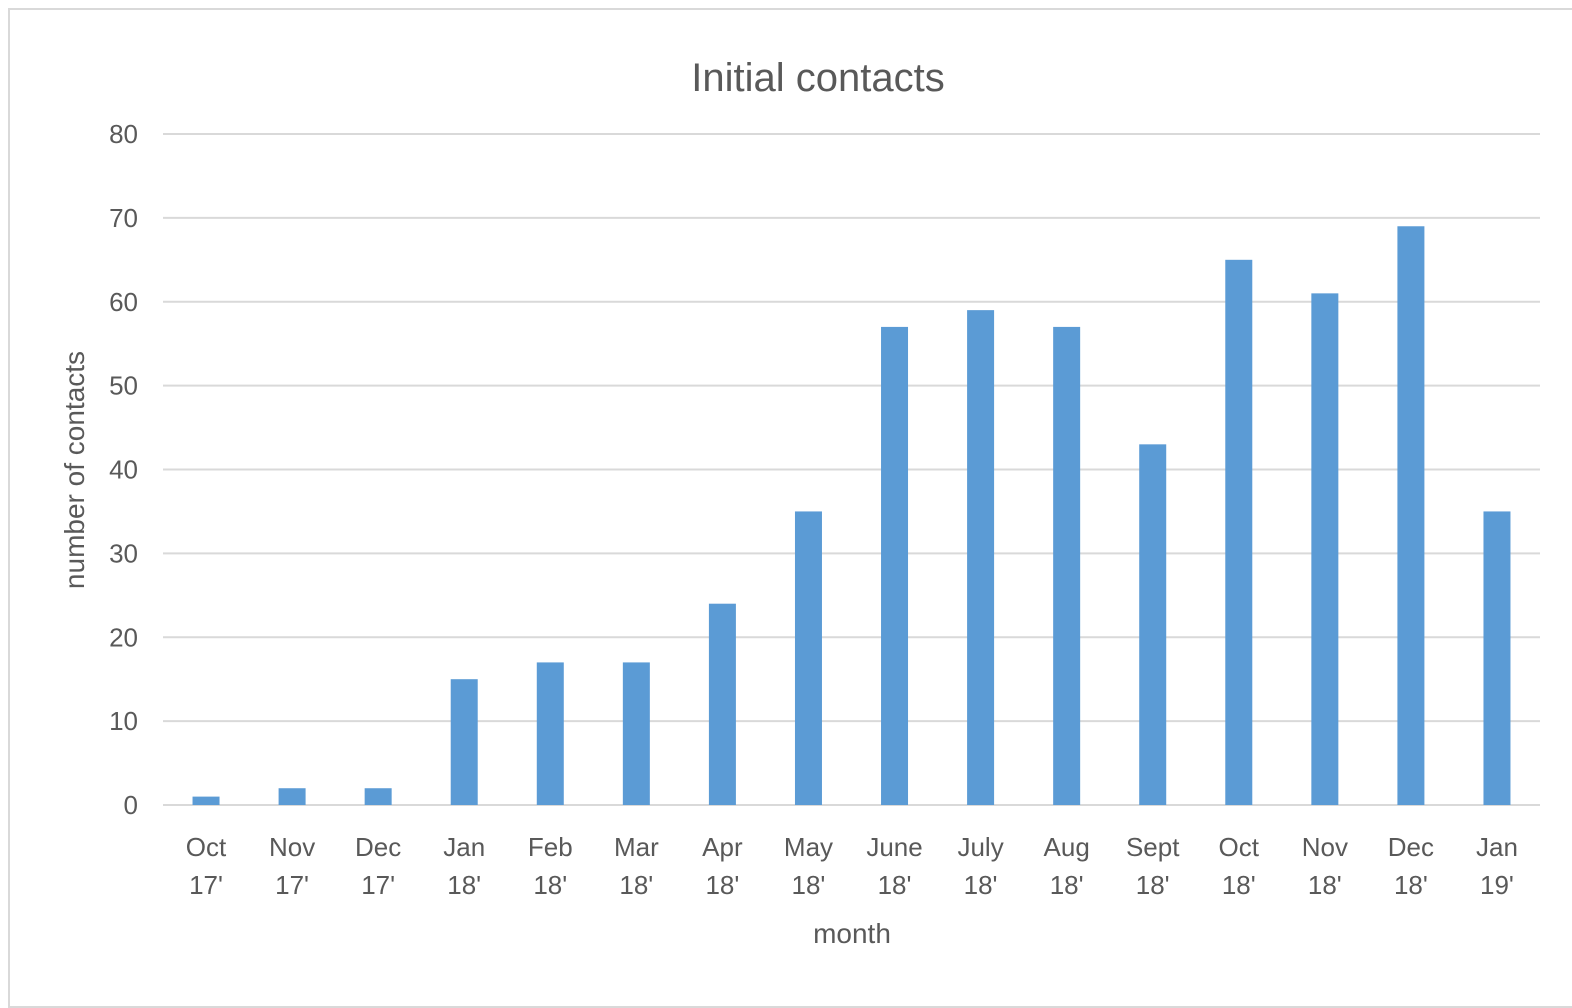 The width and height of the screenshot is (1572, 1008). What do you see at coordinates (123, 386) in the screenshot?
I see `y-tick-label: 50` at bounding box center [123, 386].